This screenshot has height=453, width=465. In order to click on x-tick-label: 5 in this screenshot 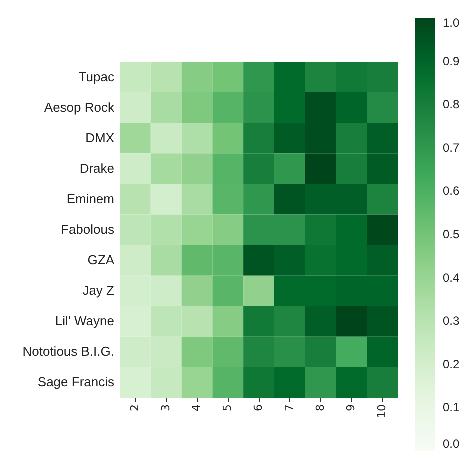, I will do `click(227, 408)`.